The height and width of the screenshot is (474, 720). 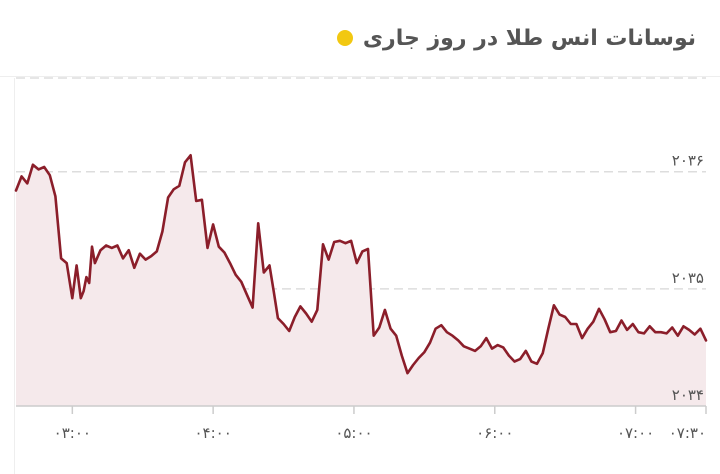 I want to click on x-tick-label: ۰۷:۰۰, so click(x=635, y=433).